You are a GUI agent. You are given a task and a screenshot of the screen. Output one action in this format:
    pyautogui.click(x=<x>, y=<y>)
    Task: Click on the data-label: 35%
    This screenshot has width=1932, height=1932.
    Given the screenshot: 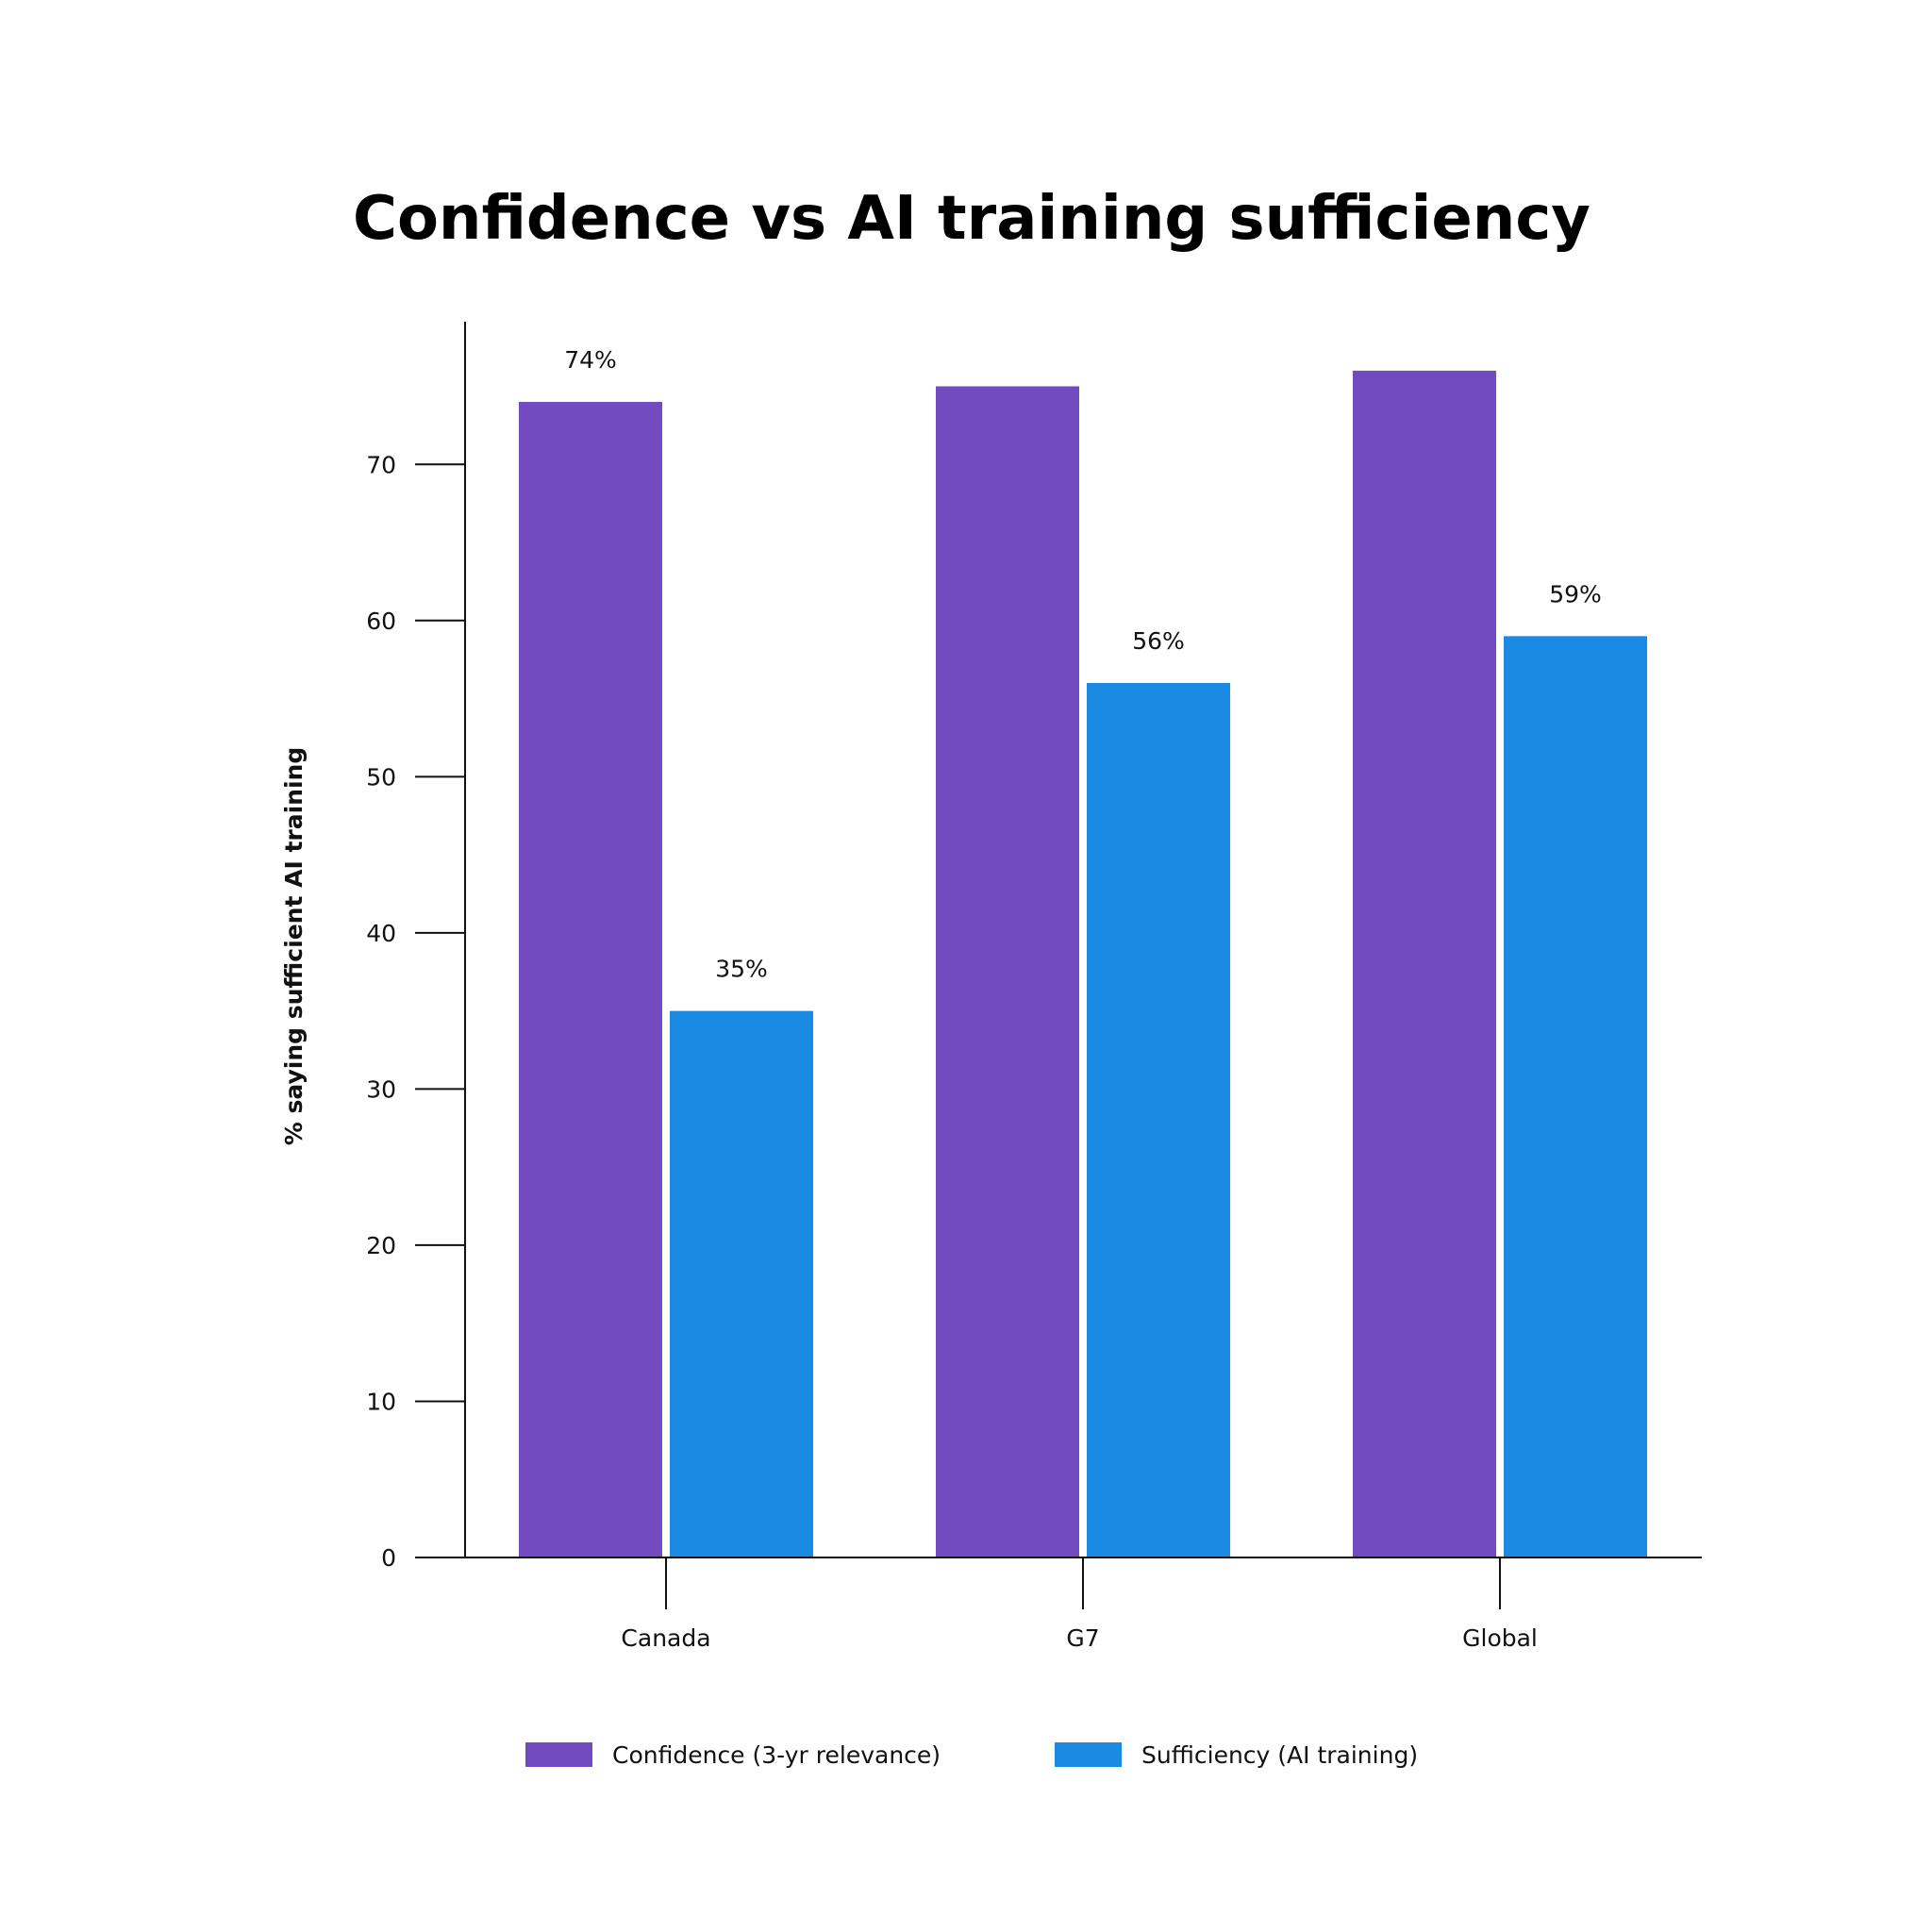 What is the action you would take?
    pyautogui.click(x=741, y=969)
    